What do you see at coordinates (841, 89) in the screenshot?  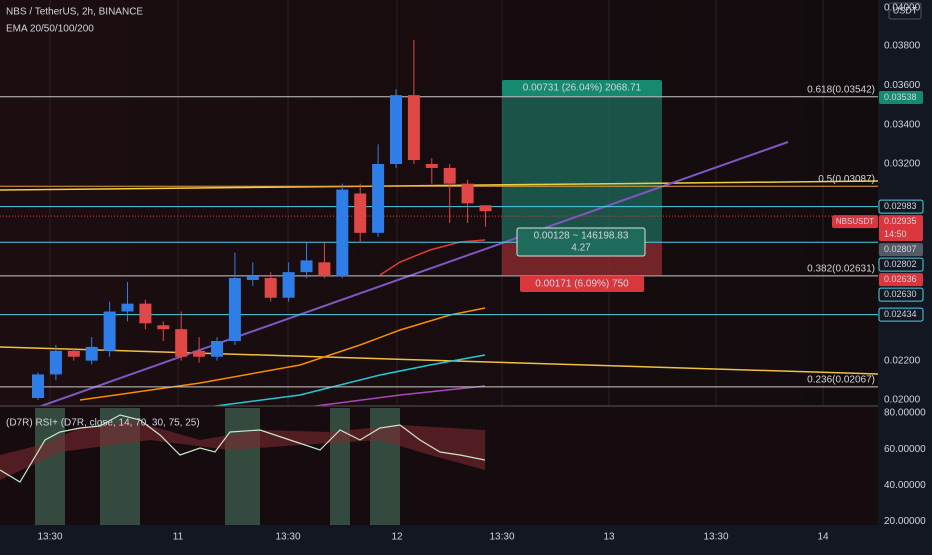 I see `fib-label: 0.618(0.03542)` at bounding box center [841, 89].